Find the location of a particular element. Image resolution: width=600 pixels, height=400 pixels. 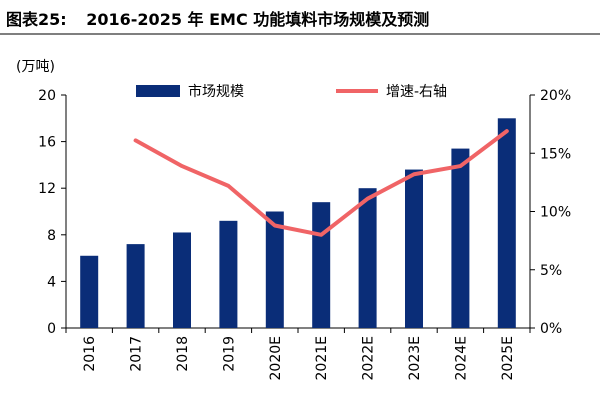

x-tick-label: 2017 is located at coordinates (137, 354).